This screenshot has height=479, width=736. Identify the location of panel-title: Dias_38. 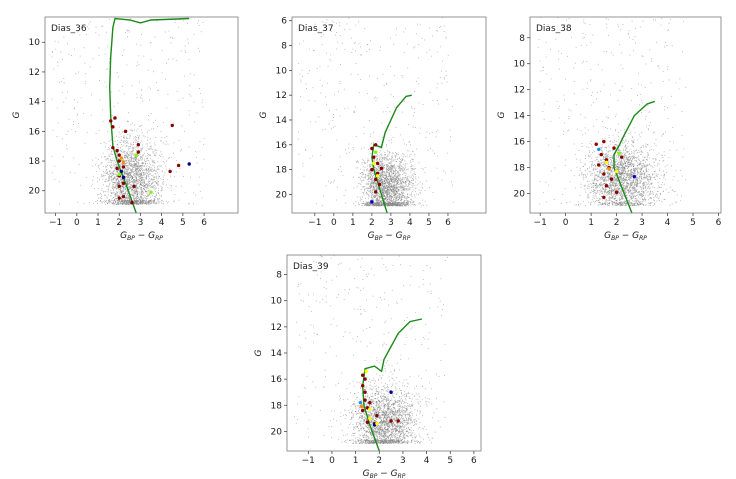
(554, 29).